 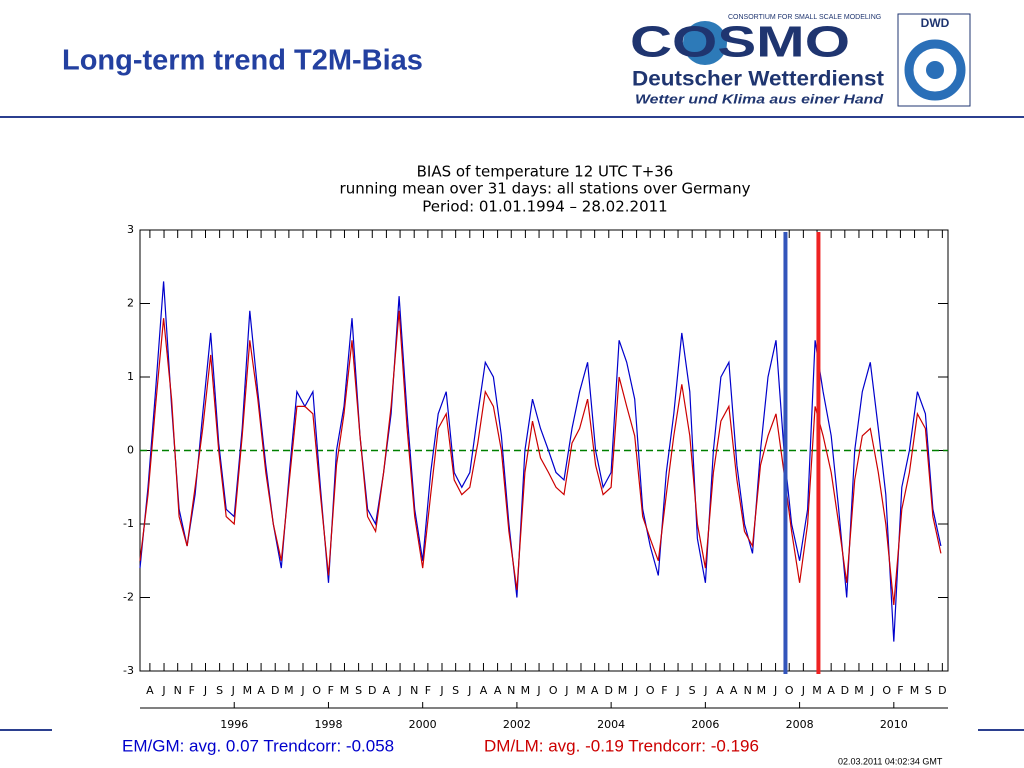 What do you see at coordinates (130, 229) in the screenshot?
I see `y-tick-label: 3` at bounding box center [130, 229].